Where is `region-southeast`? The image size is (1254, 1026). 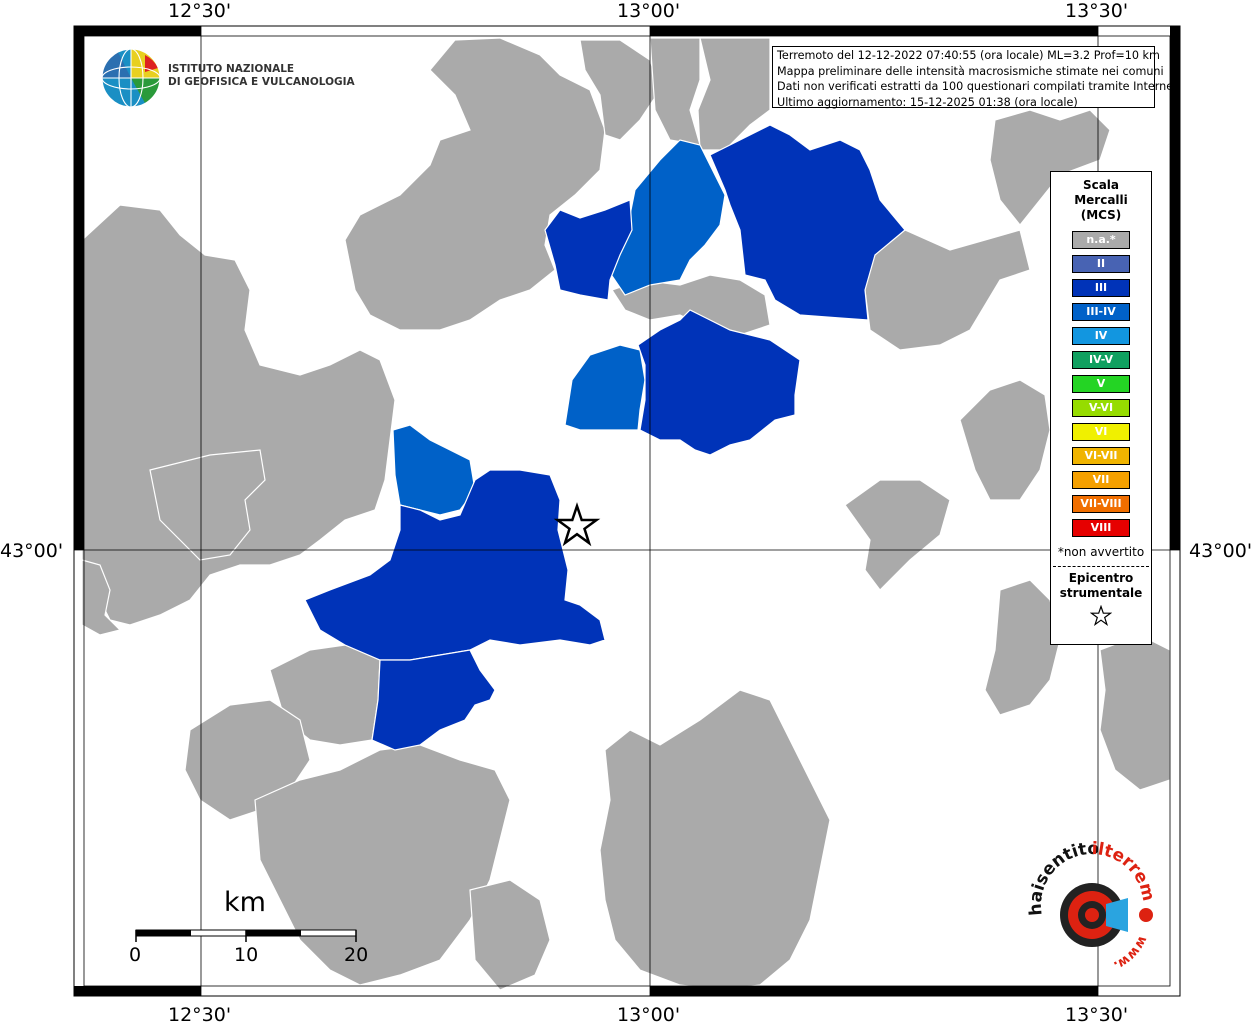
region-southeast is located at coordinates (715, 840).